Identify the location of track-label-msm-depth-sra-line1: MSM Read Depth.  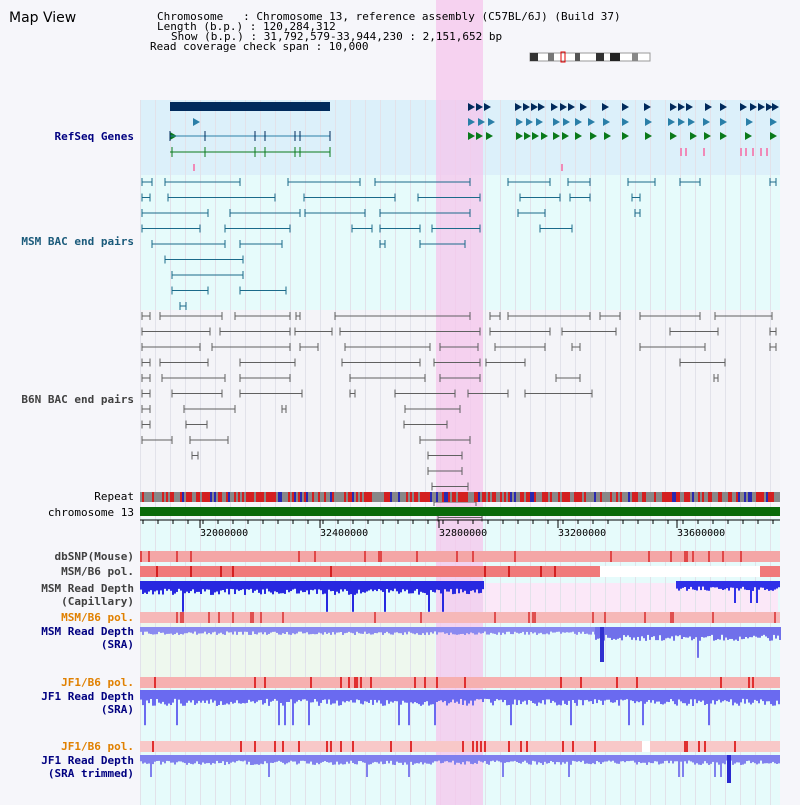
(87, 631).